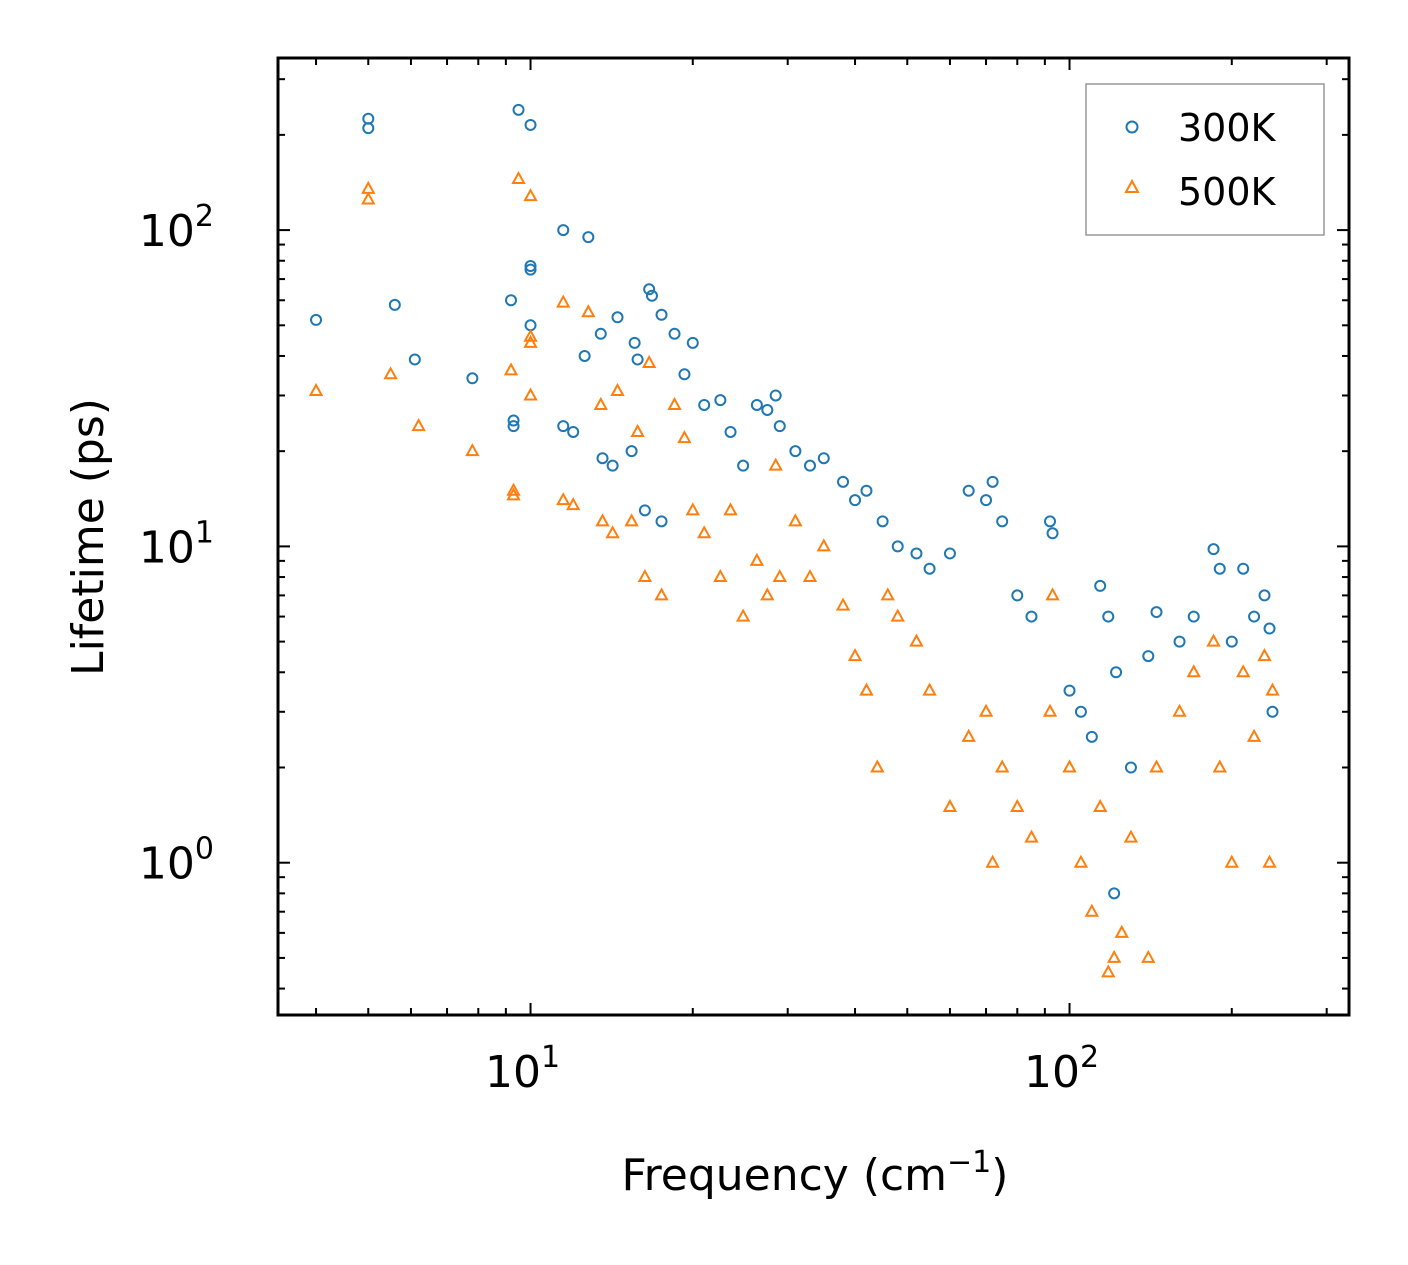 Image resolution: width=1408 pixels, height=1265 pixels. Describe the element at coordinates (815, 1173) in the screenshot. I see `x-axis-label: Frequency (cm−1)` at that location.